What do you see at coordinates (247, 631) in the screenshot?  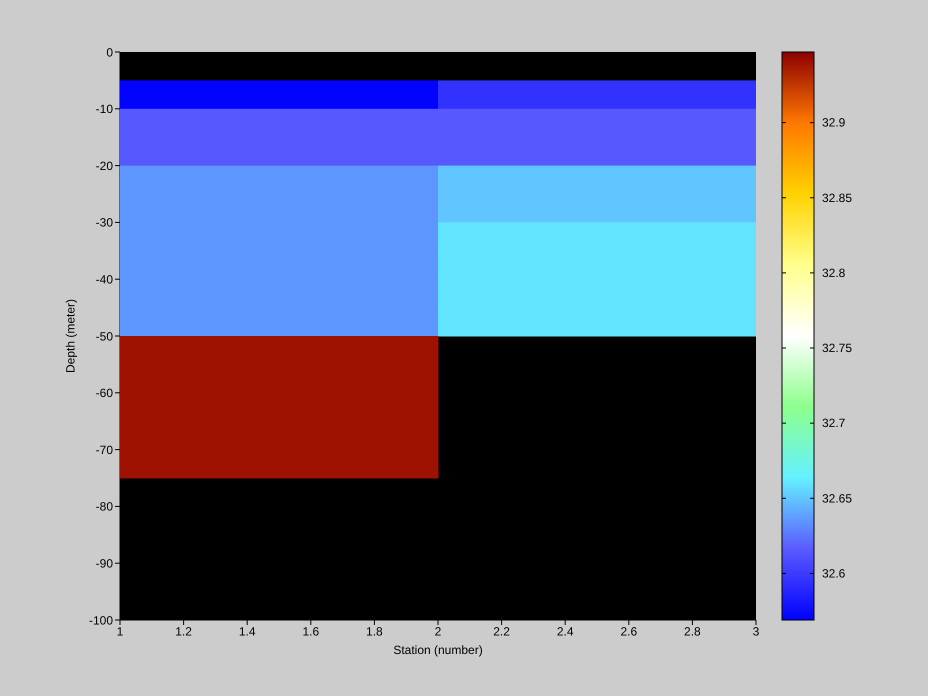 I see `x-tick-label: 1.4` at bounding box center [247, 631].